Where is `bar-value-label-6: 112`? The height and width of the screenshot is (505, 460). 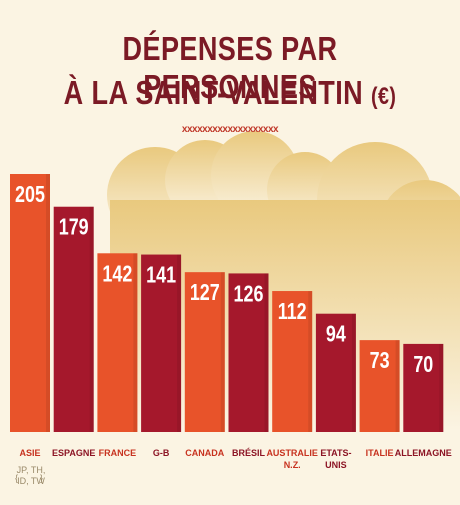 bar-value-label-6: 112 is located at coordinates (292, 312).